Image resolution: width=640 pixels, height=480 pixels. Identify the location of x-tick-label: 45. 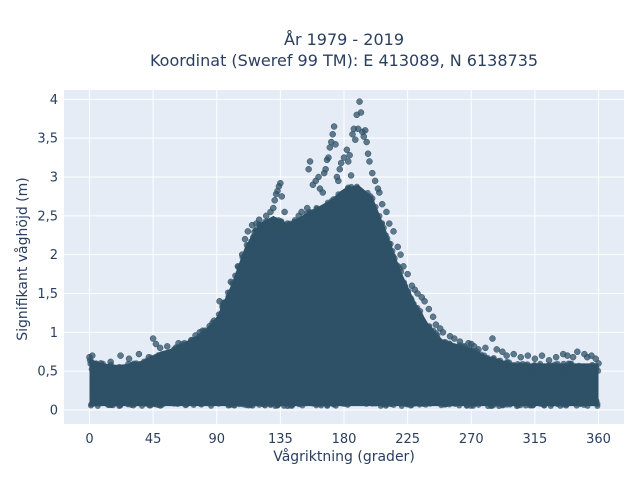
(153, 439).